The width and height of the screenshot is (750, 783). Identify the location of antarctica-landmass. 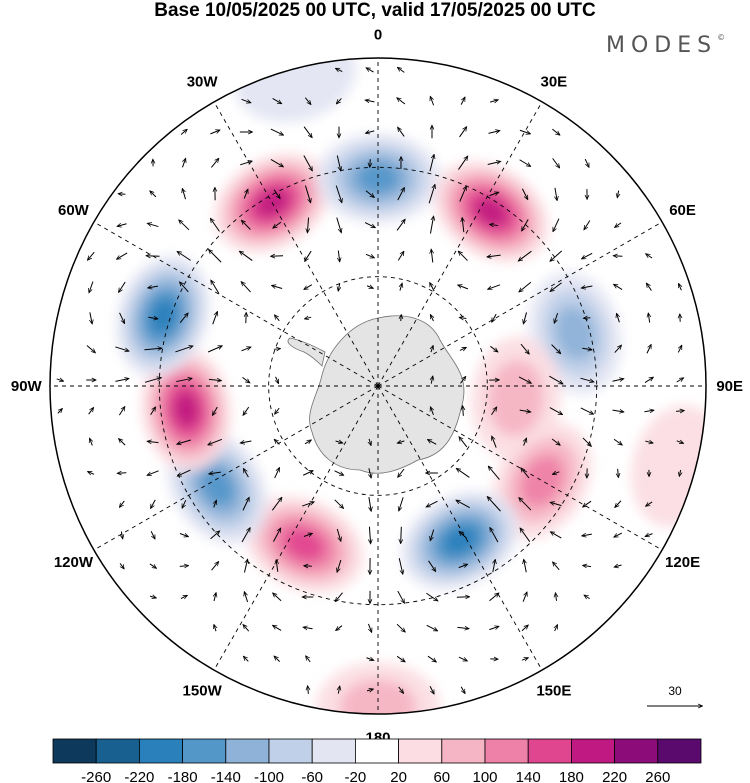
(376, 394).